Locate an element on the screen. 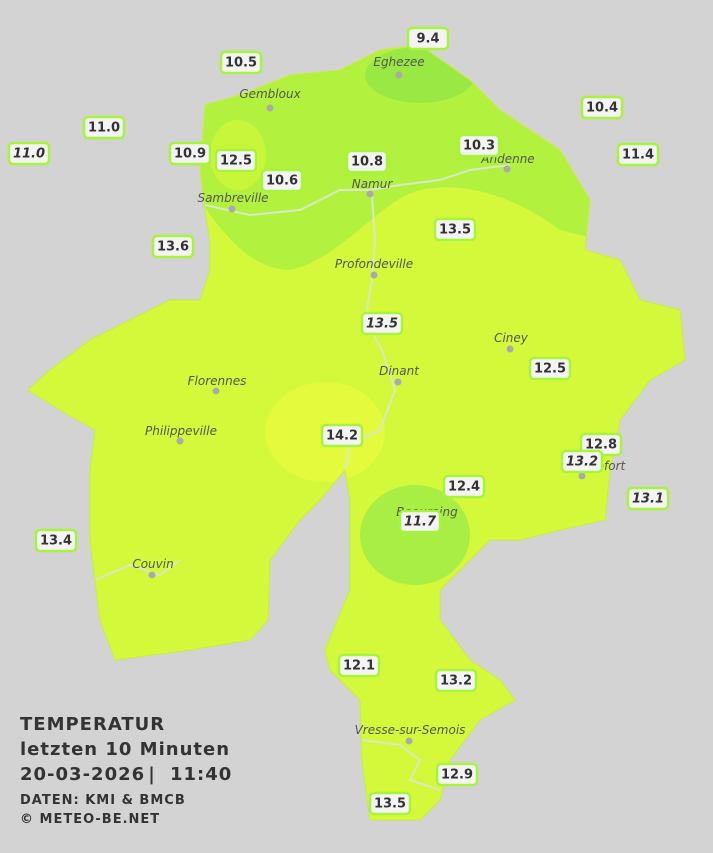 The width and height of the screenshot is (713, 853). station-value: 10.3 is located at coordinates (479, 146).